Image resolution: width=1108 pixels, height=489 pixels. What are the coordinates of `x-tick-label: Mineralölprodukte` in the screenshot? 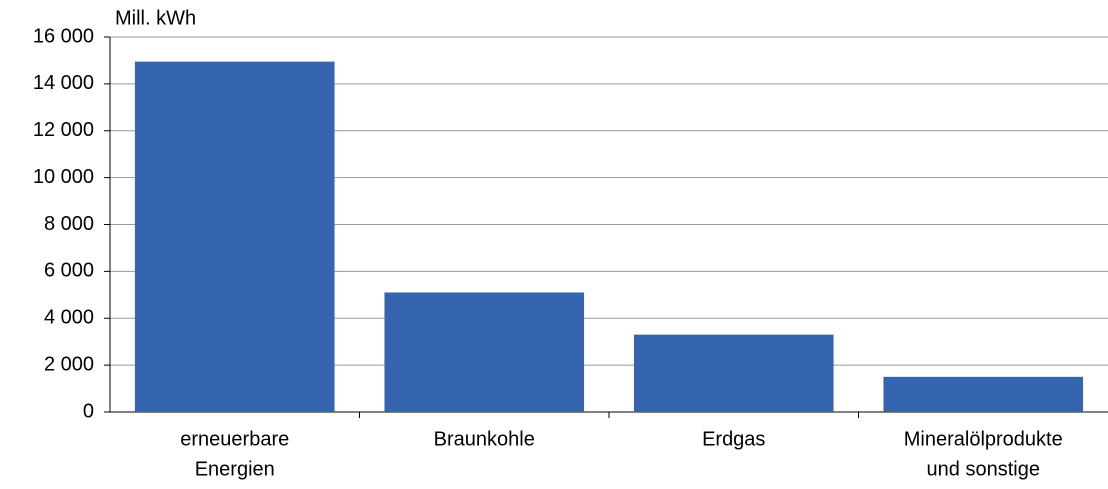 It's located at (983, 439).